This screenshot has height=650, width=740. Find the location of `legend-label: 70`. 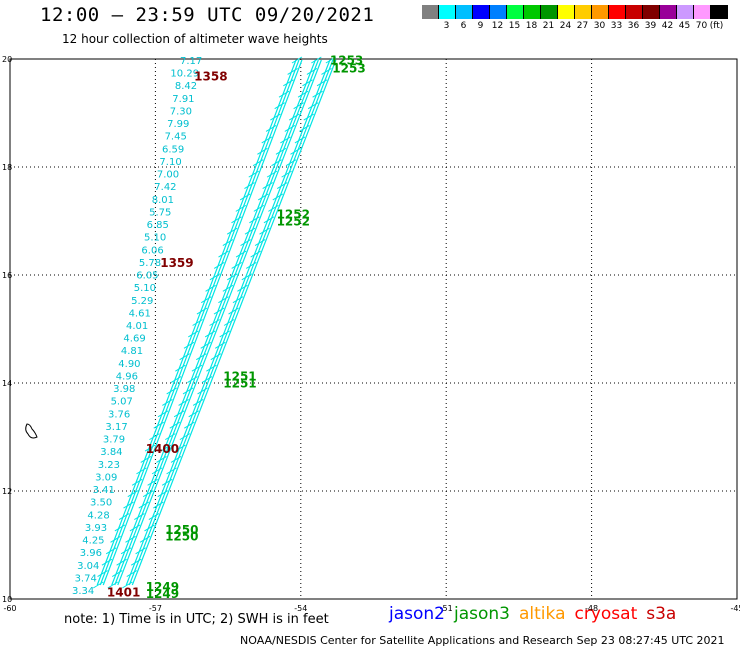

legend-label: 70 is located at coordinates (701, 26).